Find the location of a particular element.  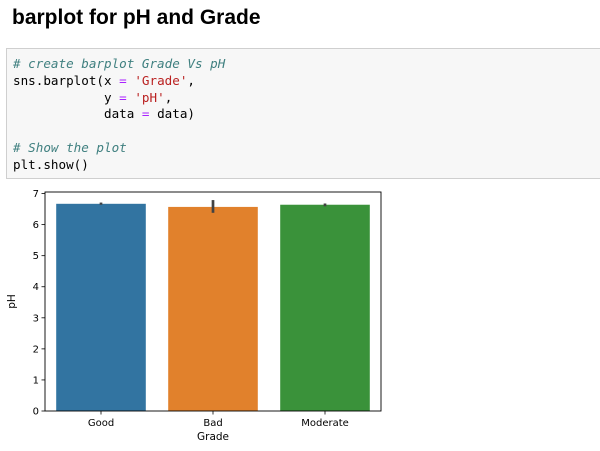

code-text: data) is located at coordinates (172, 114).